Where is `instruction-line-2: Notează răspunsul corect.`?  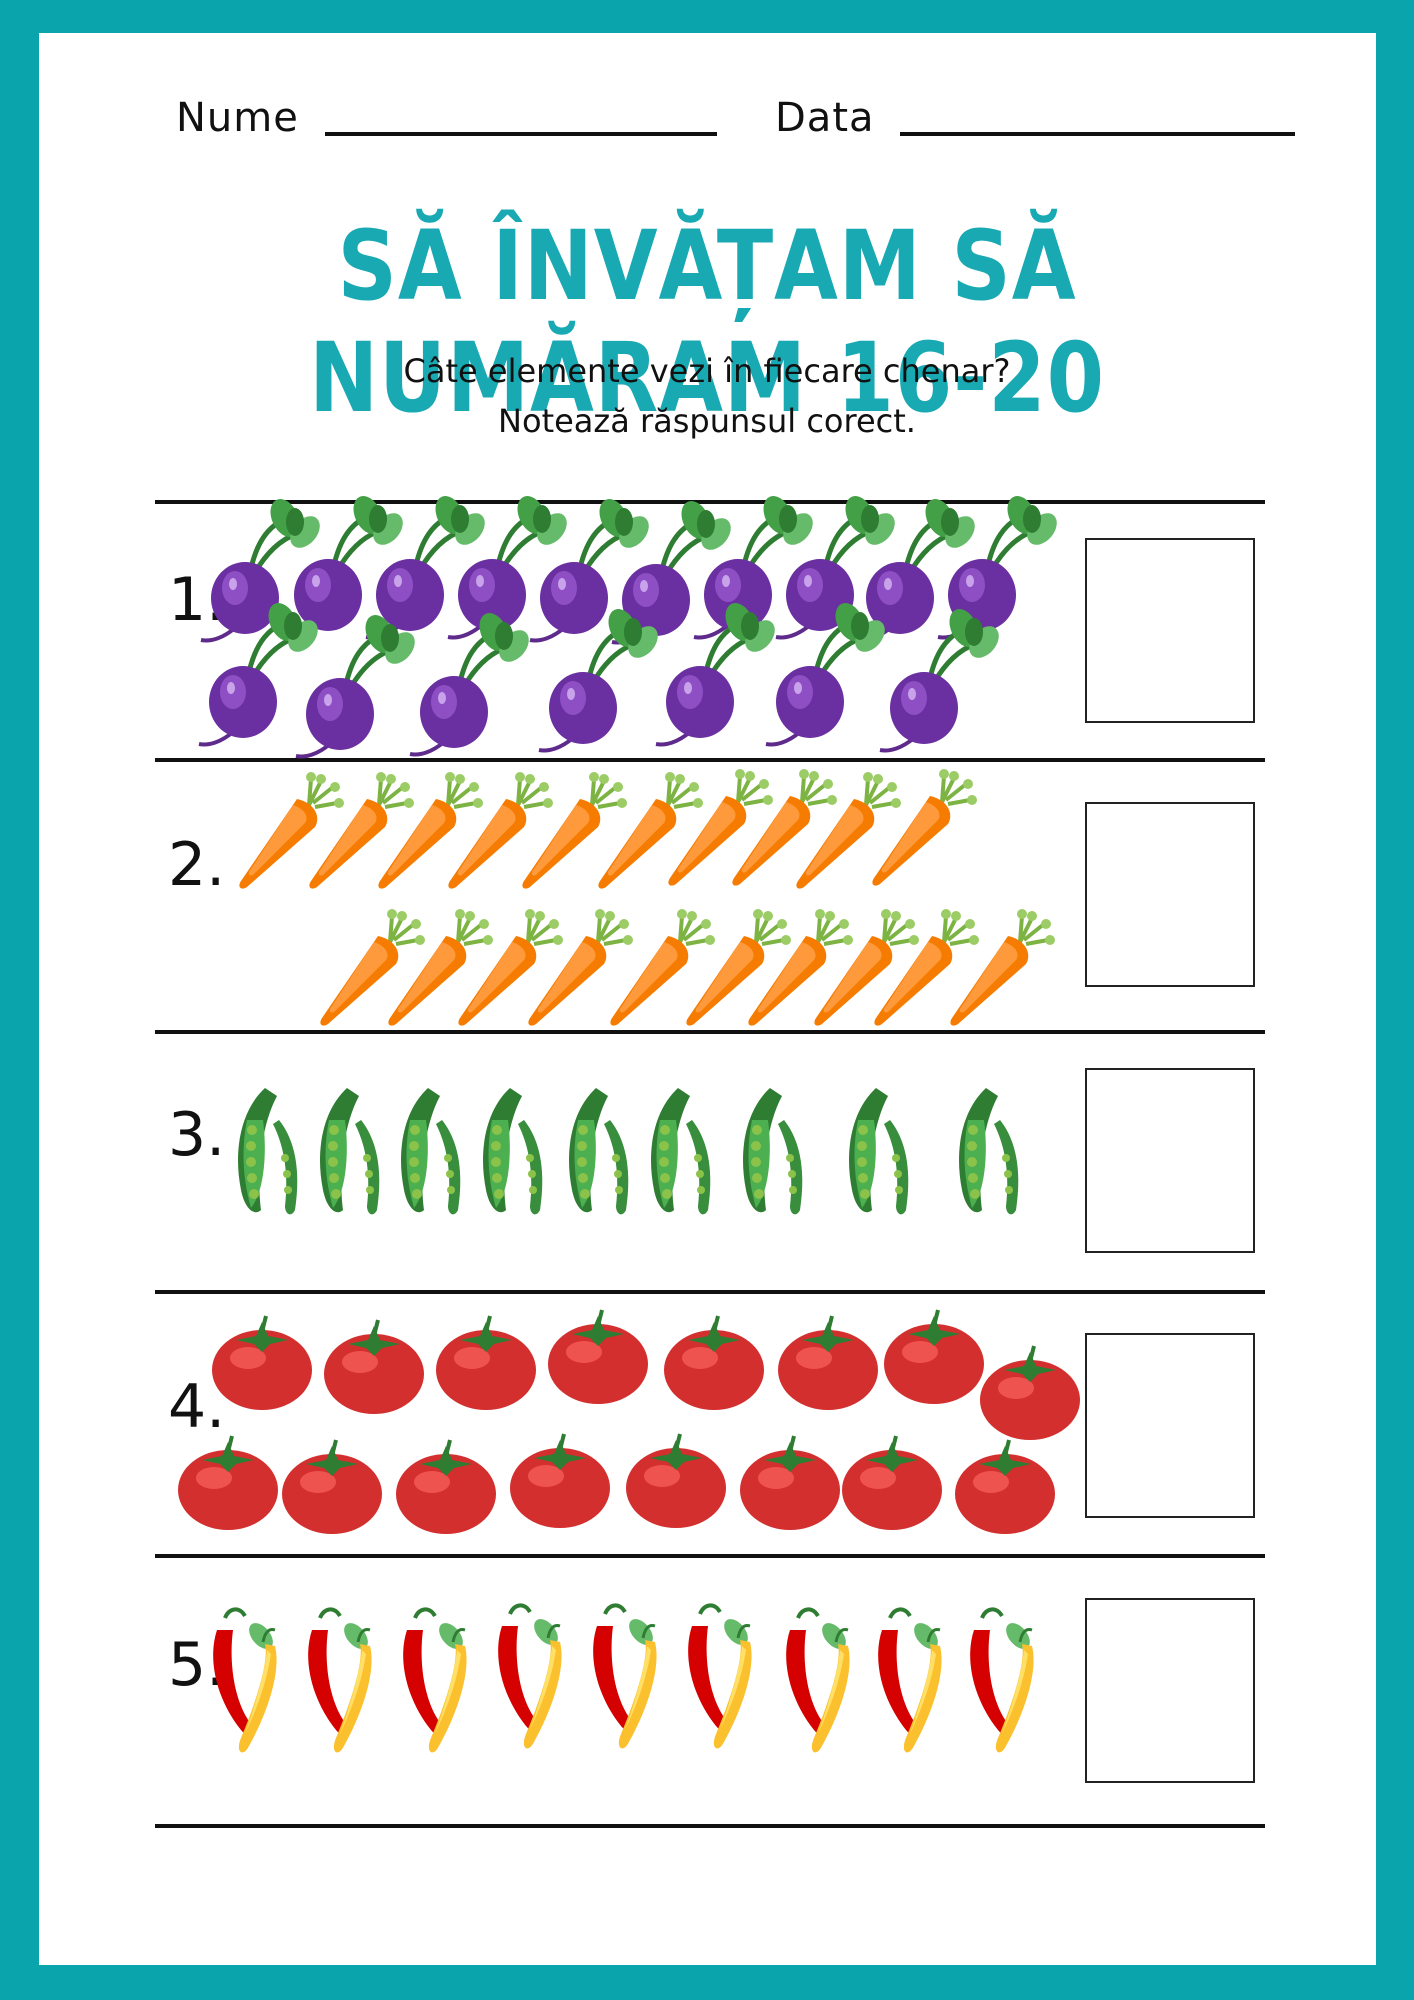
instruction-line-2: Notează răspunsul corect. is located at coordinates (707, 421).